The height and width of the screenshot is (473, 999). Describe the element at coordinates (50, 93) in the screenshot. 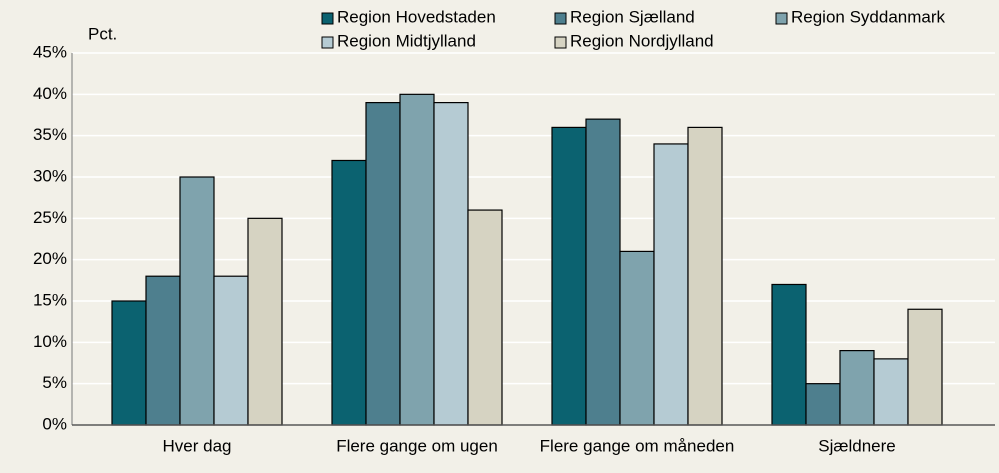

I see `y-tick-label: 40%` at that location.